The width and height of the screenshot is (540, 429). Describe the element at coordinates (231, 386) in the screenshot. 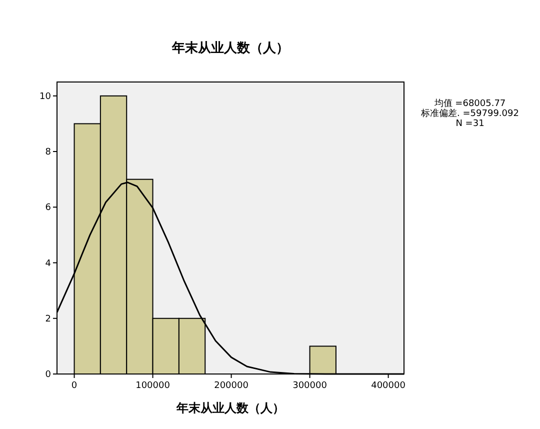

I see `x-tick-label: 200000` at that location.